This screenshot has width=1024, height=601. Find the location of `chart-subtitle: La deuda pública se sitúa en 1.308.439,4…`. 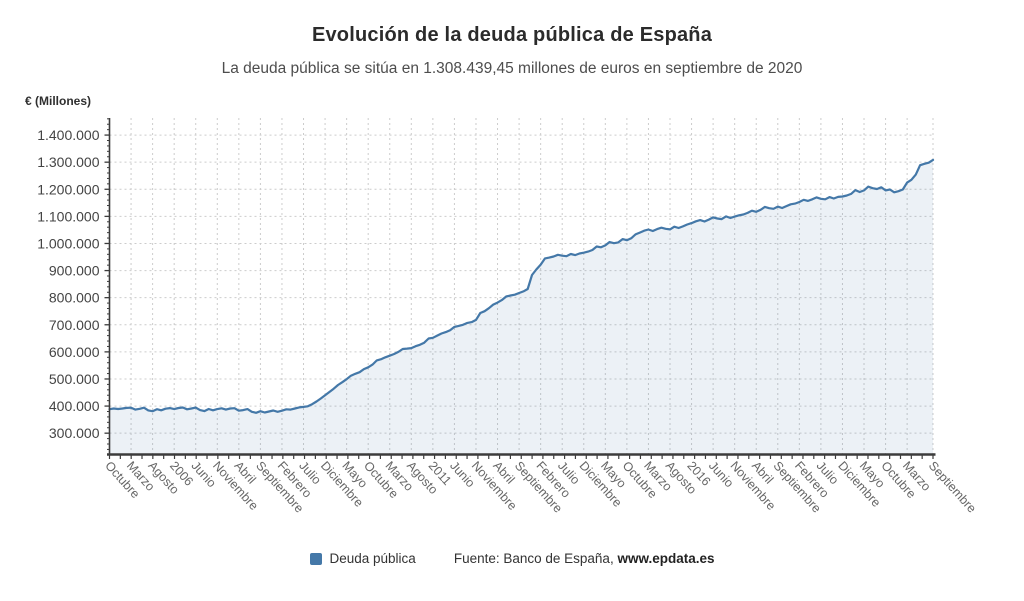

chart-subtitle: La deuda pública se sitúa en 1.308.439,4… is located at coordinates (512, 68).